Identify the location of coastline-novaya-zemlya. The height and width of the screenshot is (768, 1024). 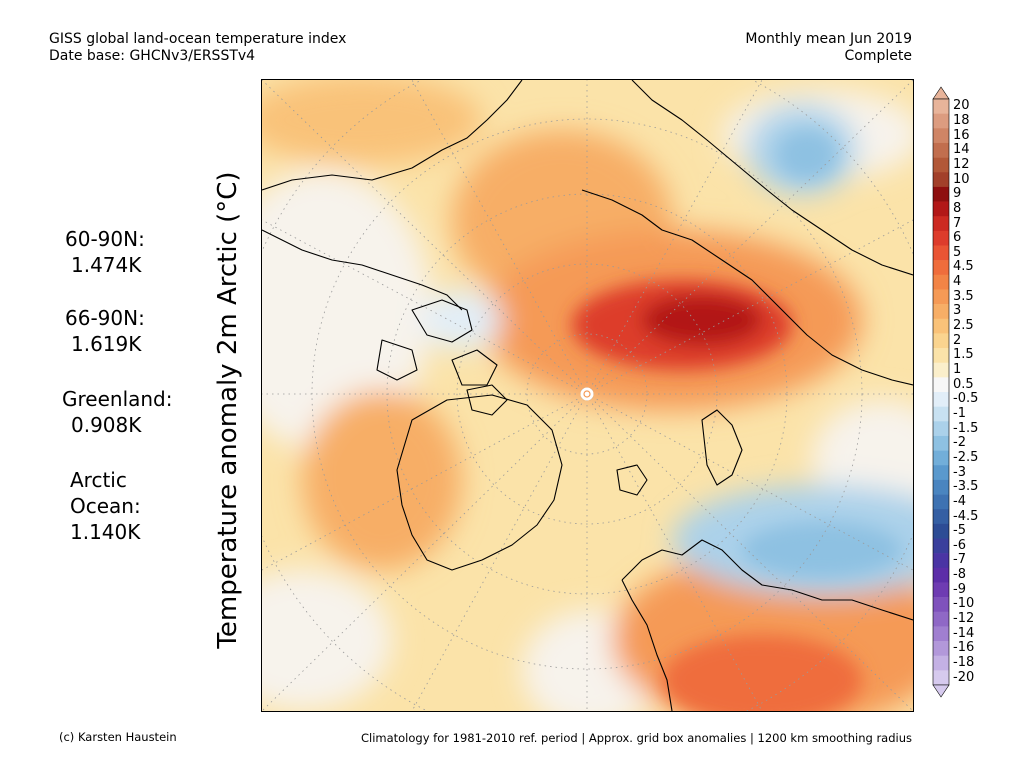
(722, 447).